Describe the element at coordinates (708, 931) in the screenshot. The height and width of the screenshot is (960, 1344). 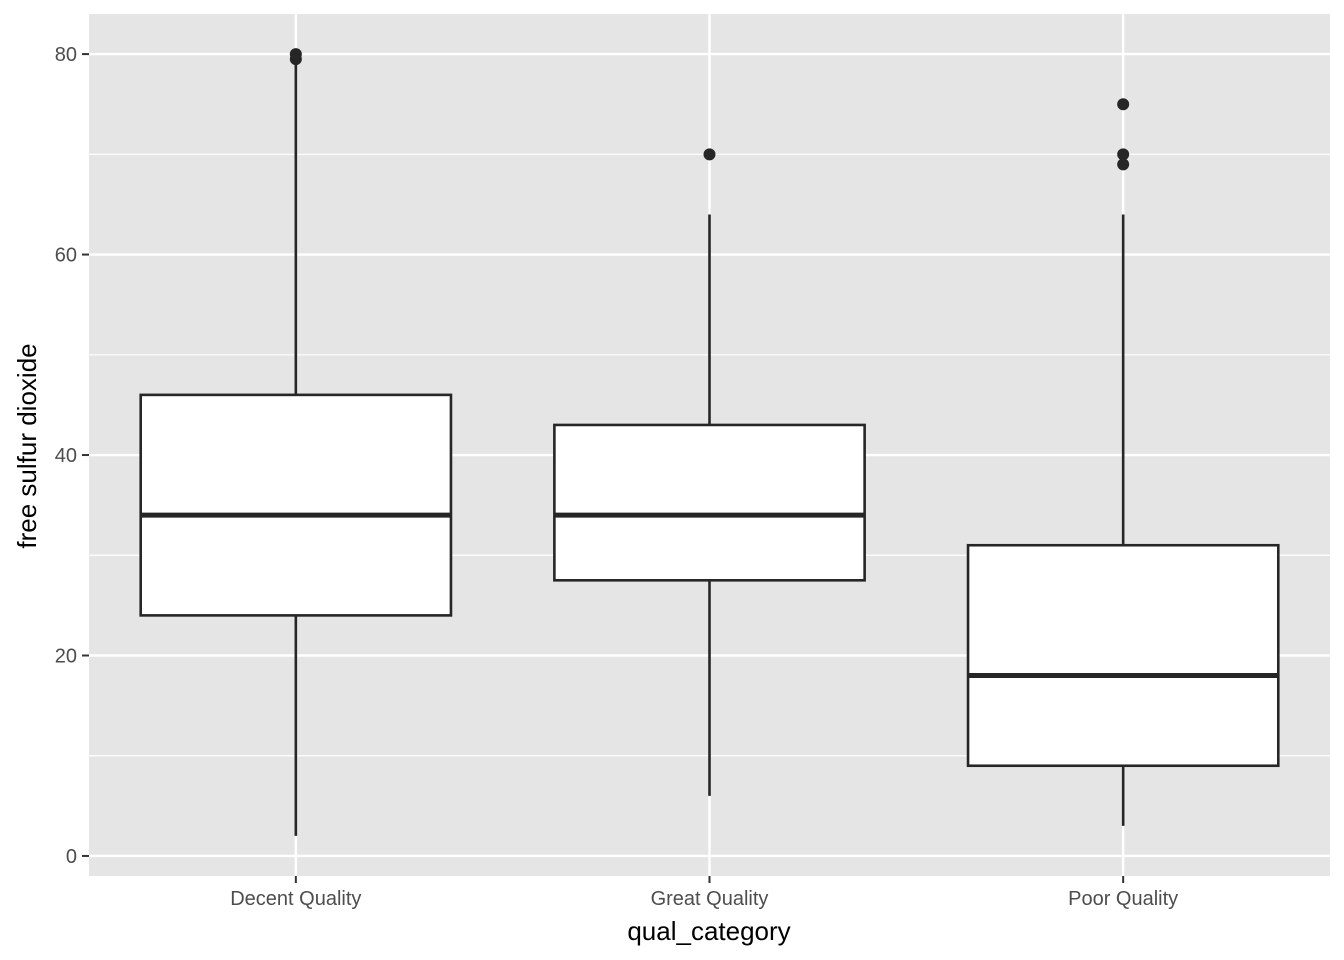
I see `x-axis-title: qual_category` at that location.